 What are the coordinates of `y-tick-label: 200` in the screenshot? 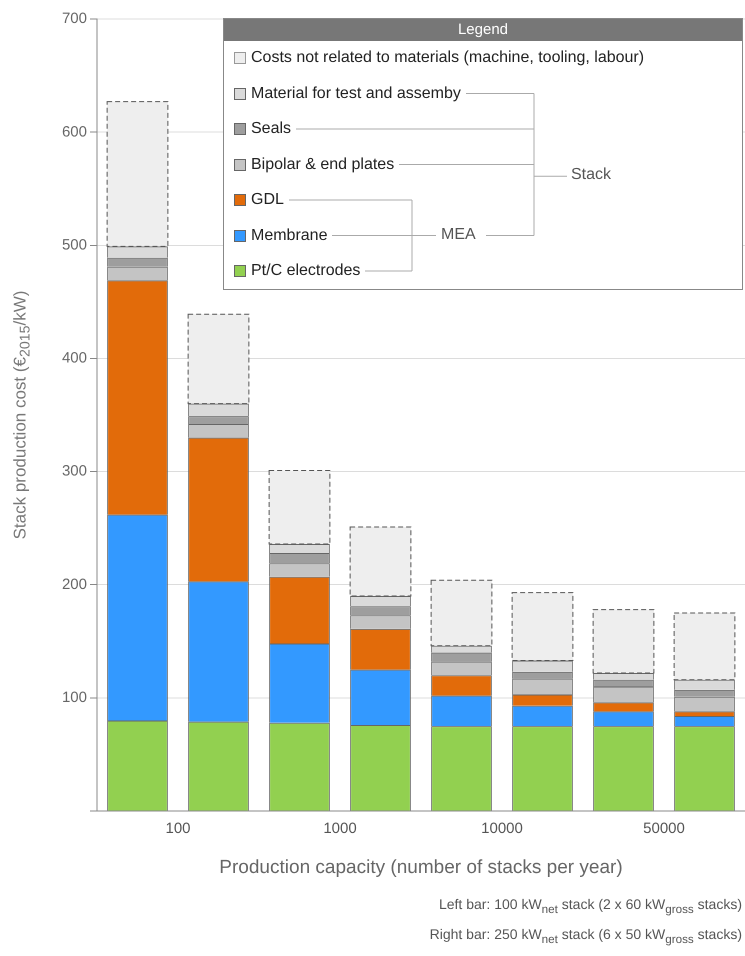 It's located at (74, 584).